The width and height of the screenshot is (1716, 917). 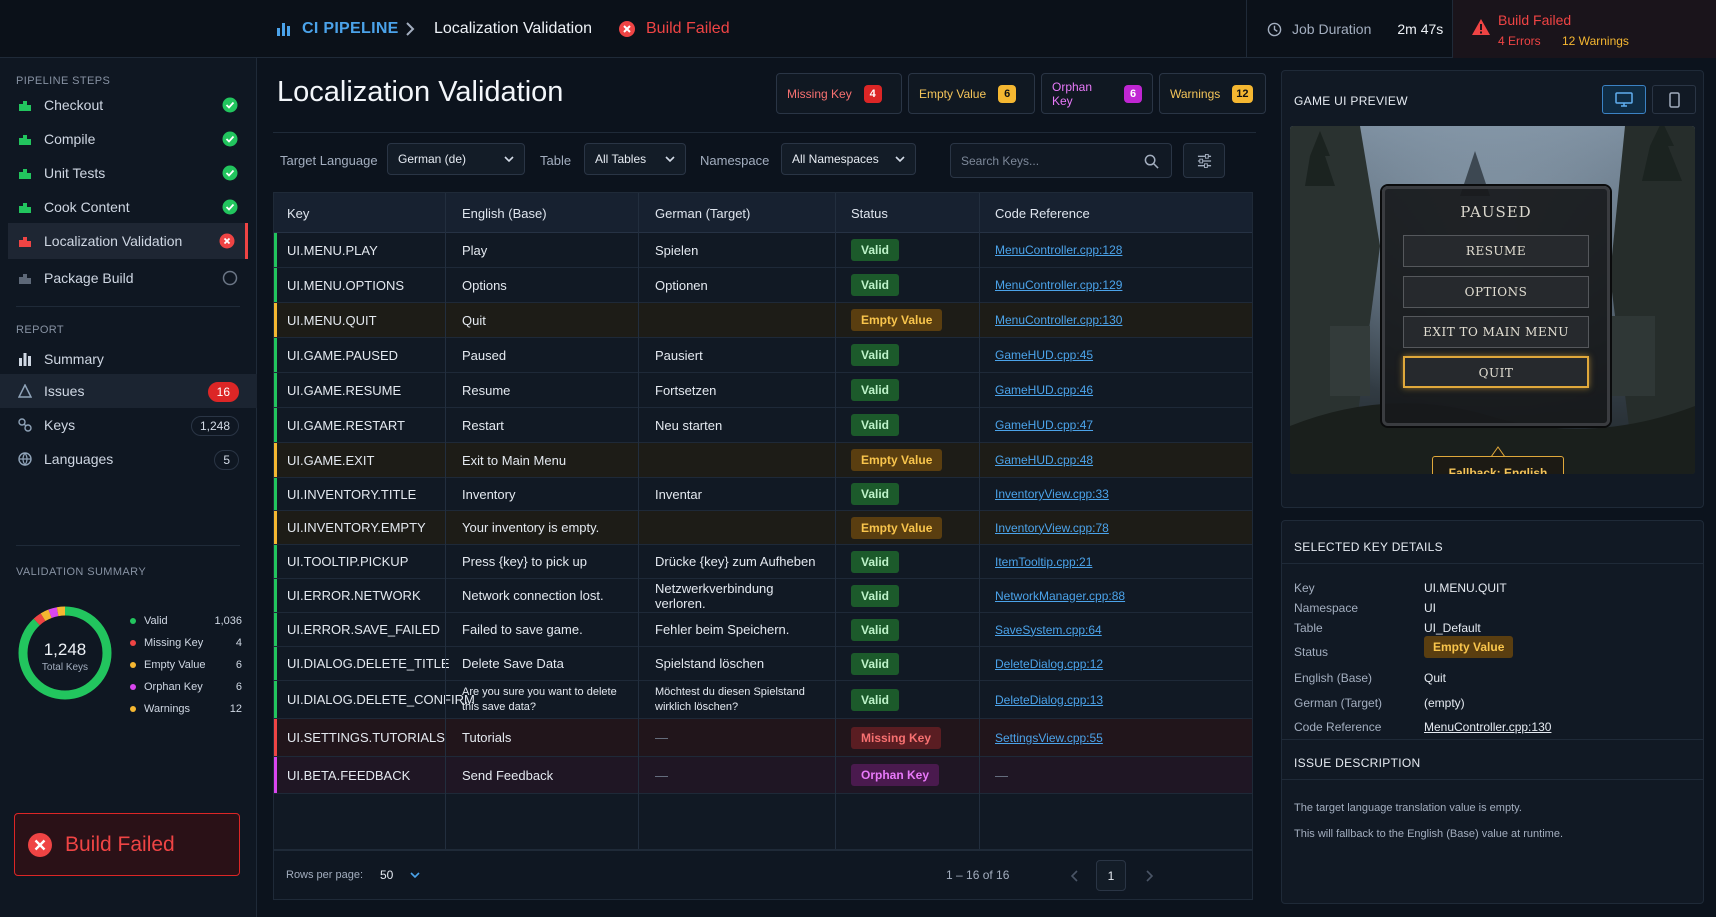 What do you see at coordinates (1496, 251) in the screenshot?
I see `resume-menu-button: RESUME` at bounding box center [1496, 251].